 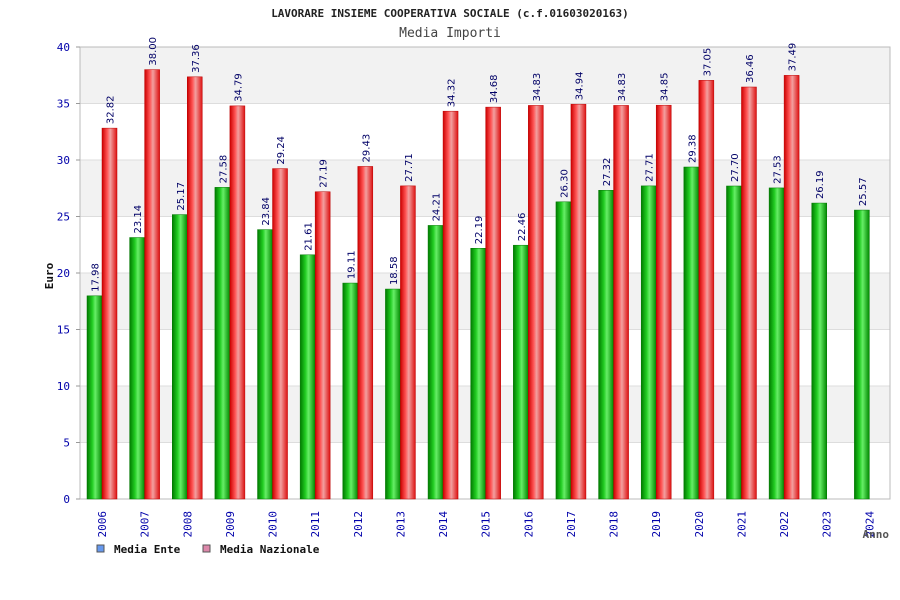 What do you see at coordinates (181, 196) in the screenshot?
I see `value-label: 25.17` at bounding box center [181, 196].